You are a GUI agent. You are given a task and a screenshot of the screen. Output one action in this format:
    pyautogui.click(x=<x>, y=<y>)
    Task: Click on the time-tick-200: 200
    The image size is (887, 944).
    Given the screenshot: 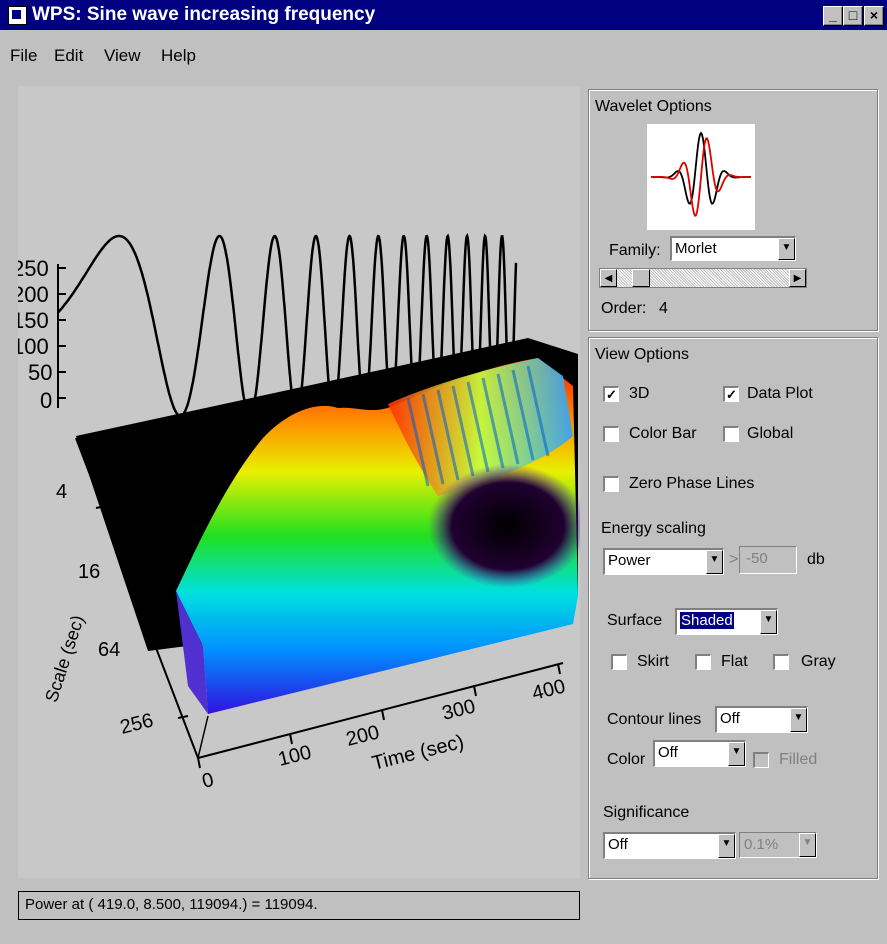 What is the action you would take?
    pyautogui.click(x=363, y=735)
    